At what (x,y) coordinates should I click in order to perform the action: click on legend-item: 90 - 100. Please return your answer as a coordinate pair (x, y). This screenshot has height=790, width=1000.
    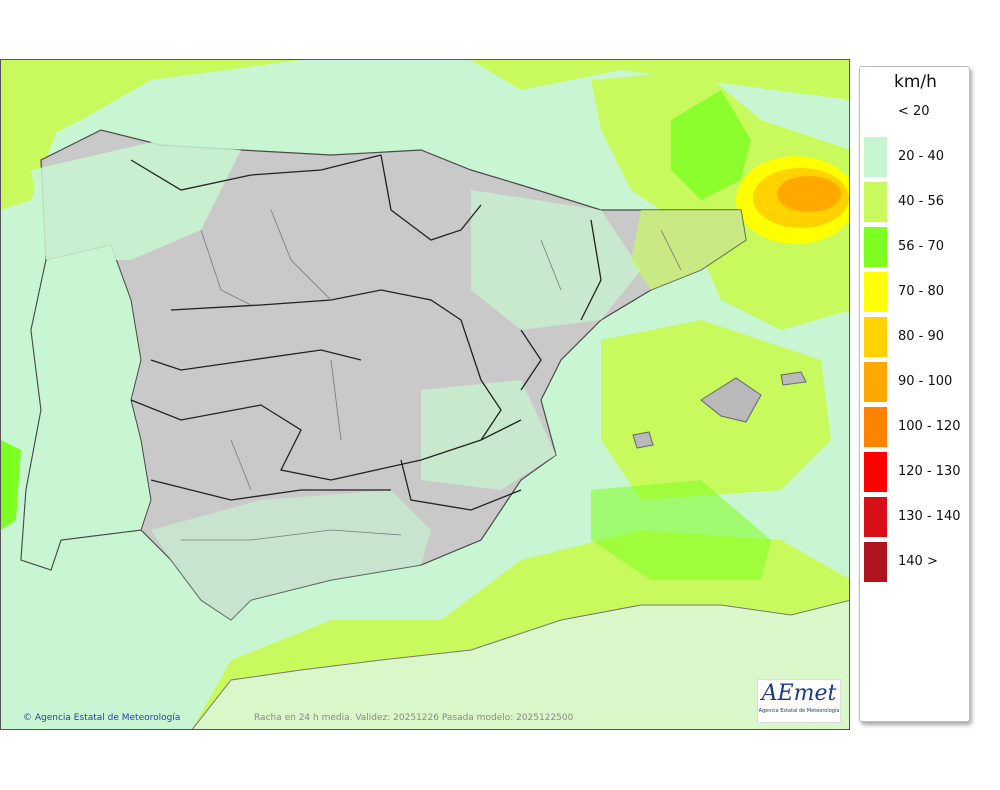
    Looking at the image, I should click on (916, 382).